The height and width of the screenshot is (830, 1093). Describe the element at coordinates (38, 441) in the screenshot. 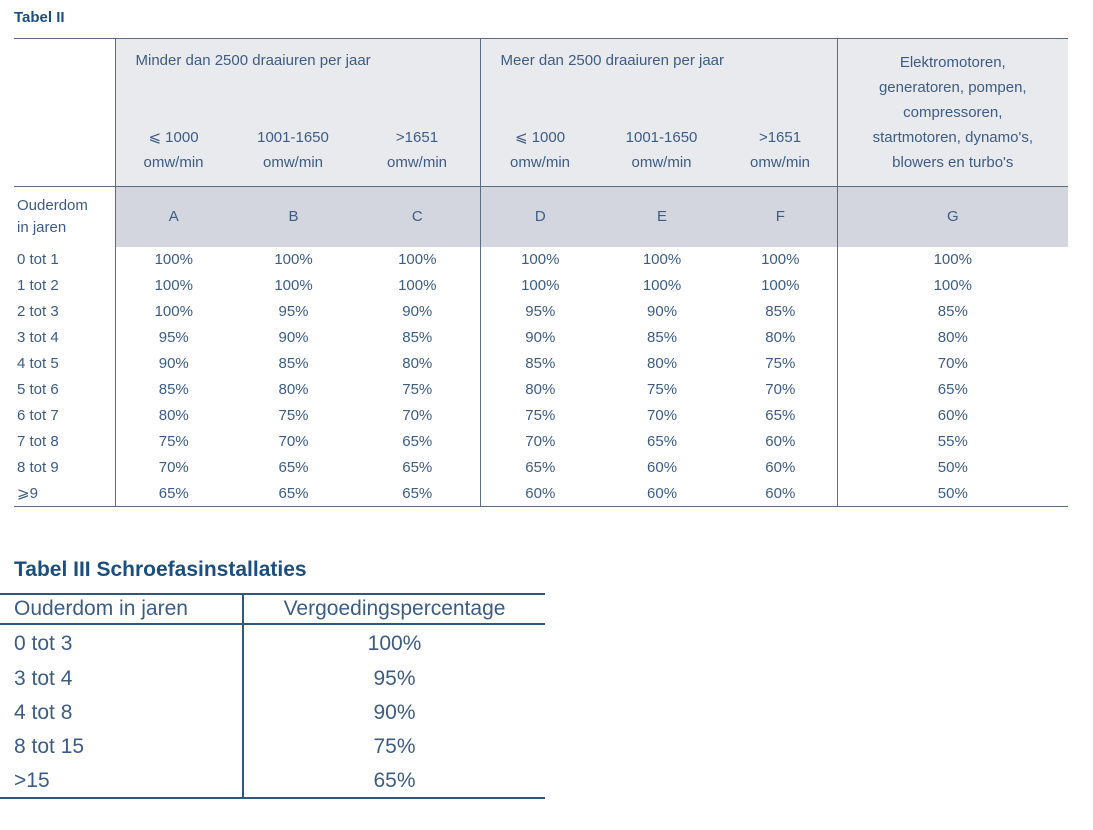

I see `age-label: 7 tot 8` at that location.